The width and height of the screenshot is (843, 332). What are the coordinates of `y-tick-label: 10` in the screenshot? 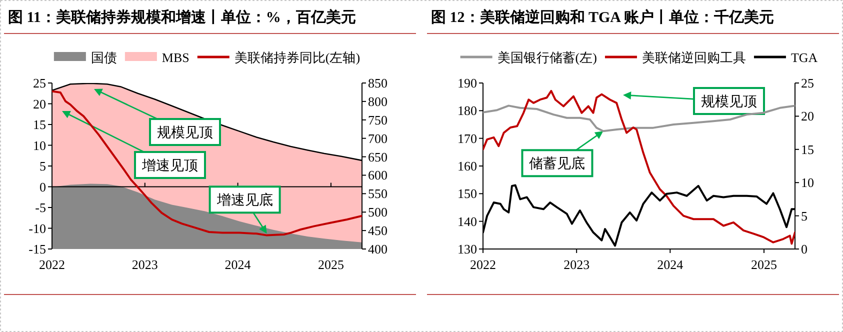 It's located at (39, 145).